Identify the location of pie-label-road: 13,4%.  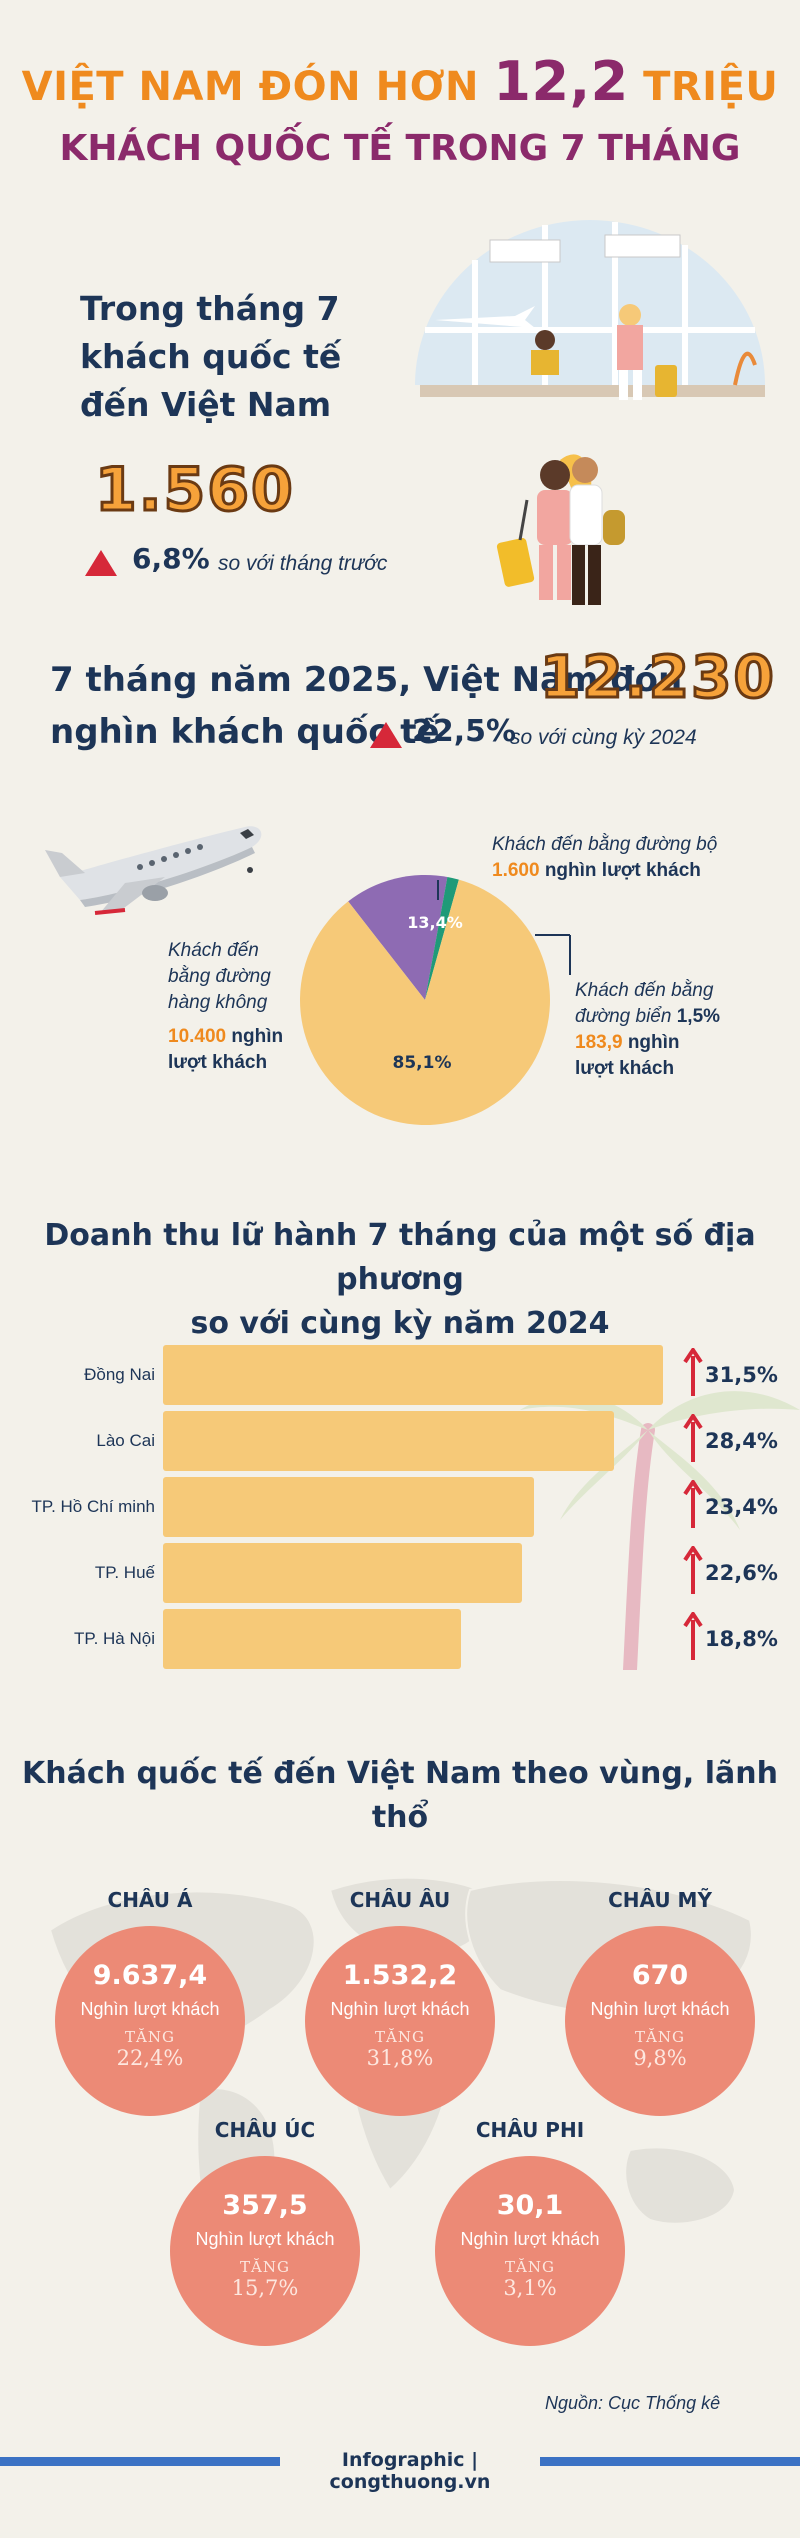
(435, 922).